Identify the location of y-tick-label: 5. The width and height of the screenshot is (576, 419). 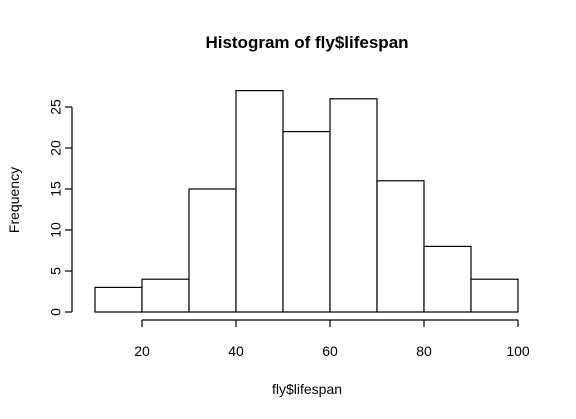
(56, 271).